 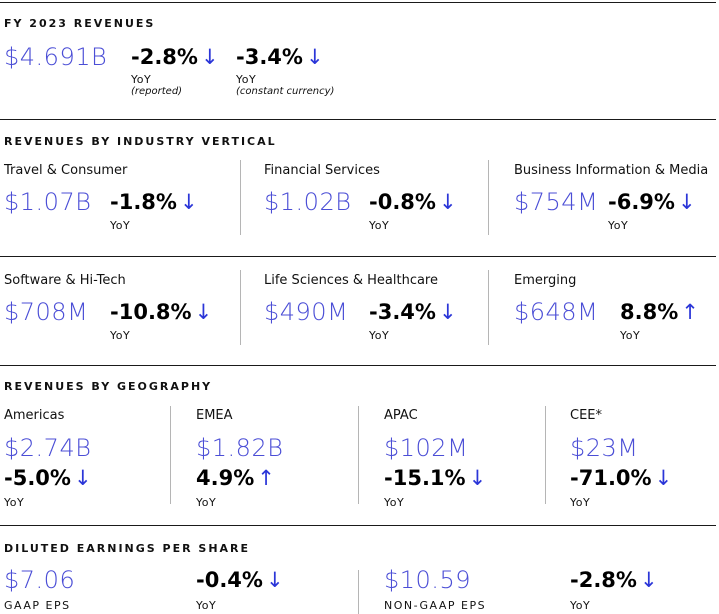 I want to click on fy-constant-change: -3.4% ↓, so click(x=280, y=57).